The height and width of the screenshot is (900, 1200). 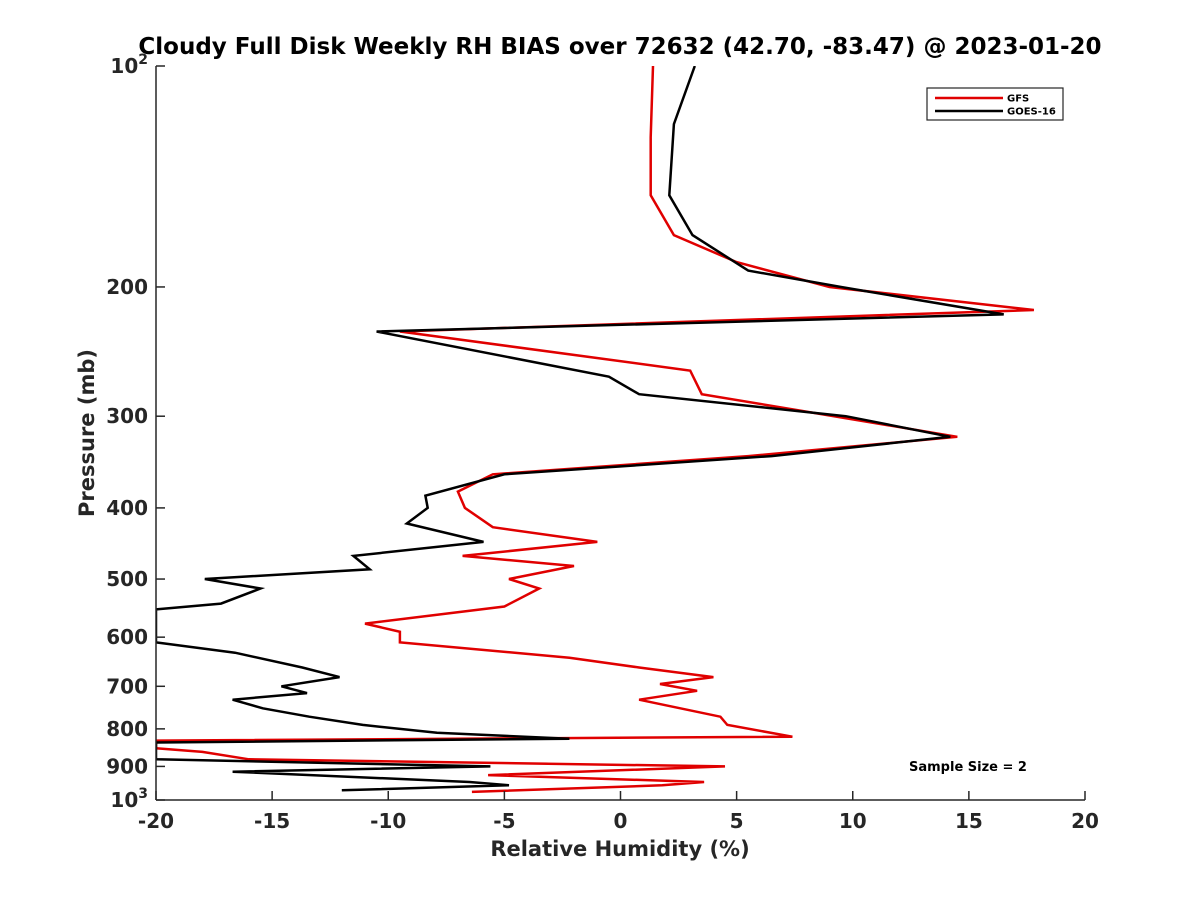 What do you see at coordinates (87, 433) in the screenshot?
I see `y-axis-title: Pressure (mb)` at bounding box center [87, 433].